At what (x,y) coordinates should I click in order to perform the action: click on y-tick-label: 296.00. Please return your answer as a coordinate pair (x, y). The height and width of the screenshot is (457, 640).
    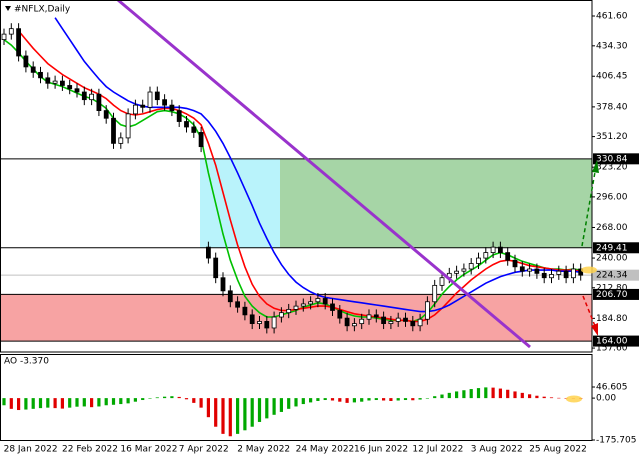
    Looking at the image, I should click on (612, 197).